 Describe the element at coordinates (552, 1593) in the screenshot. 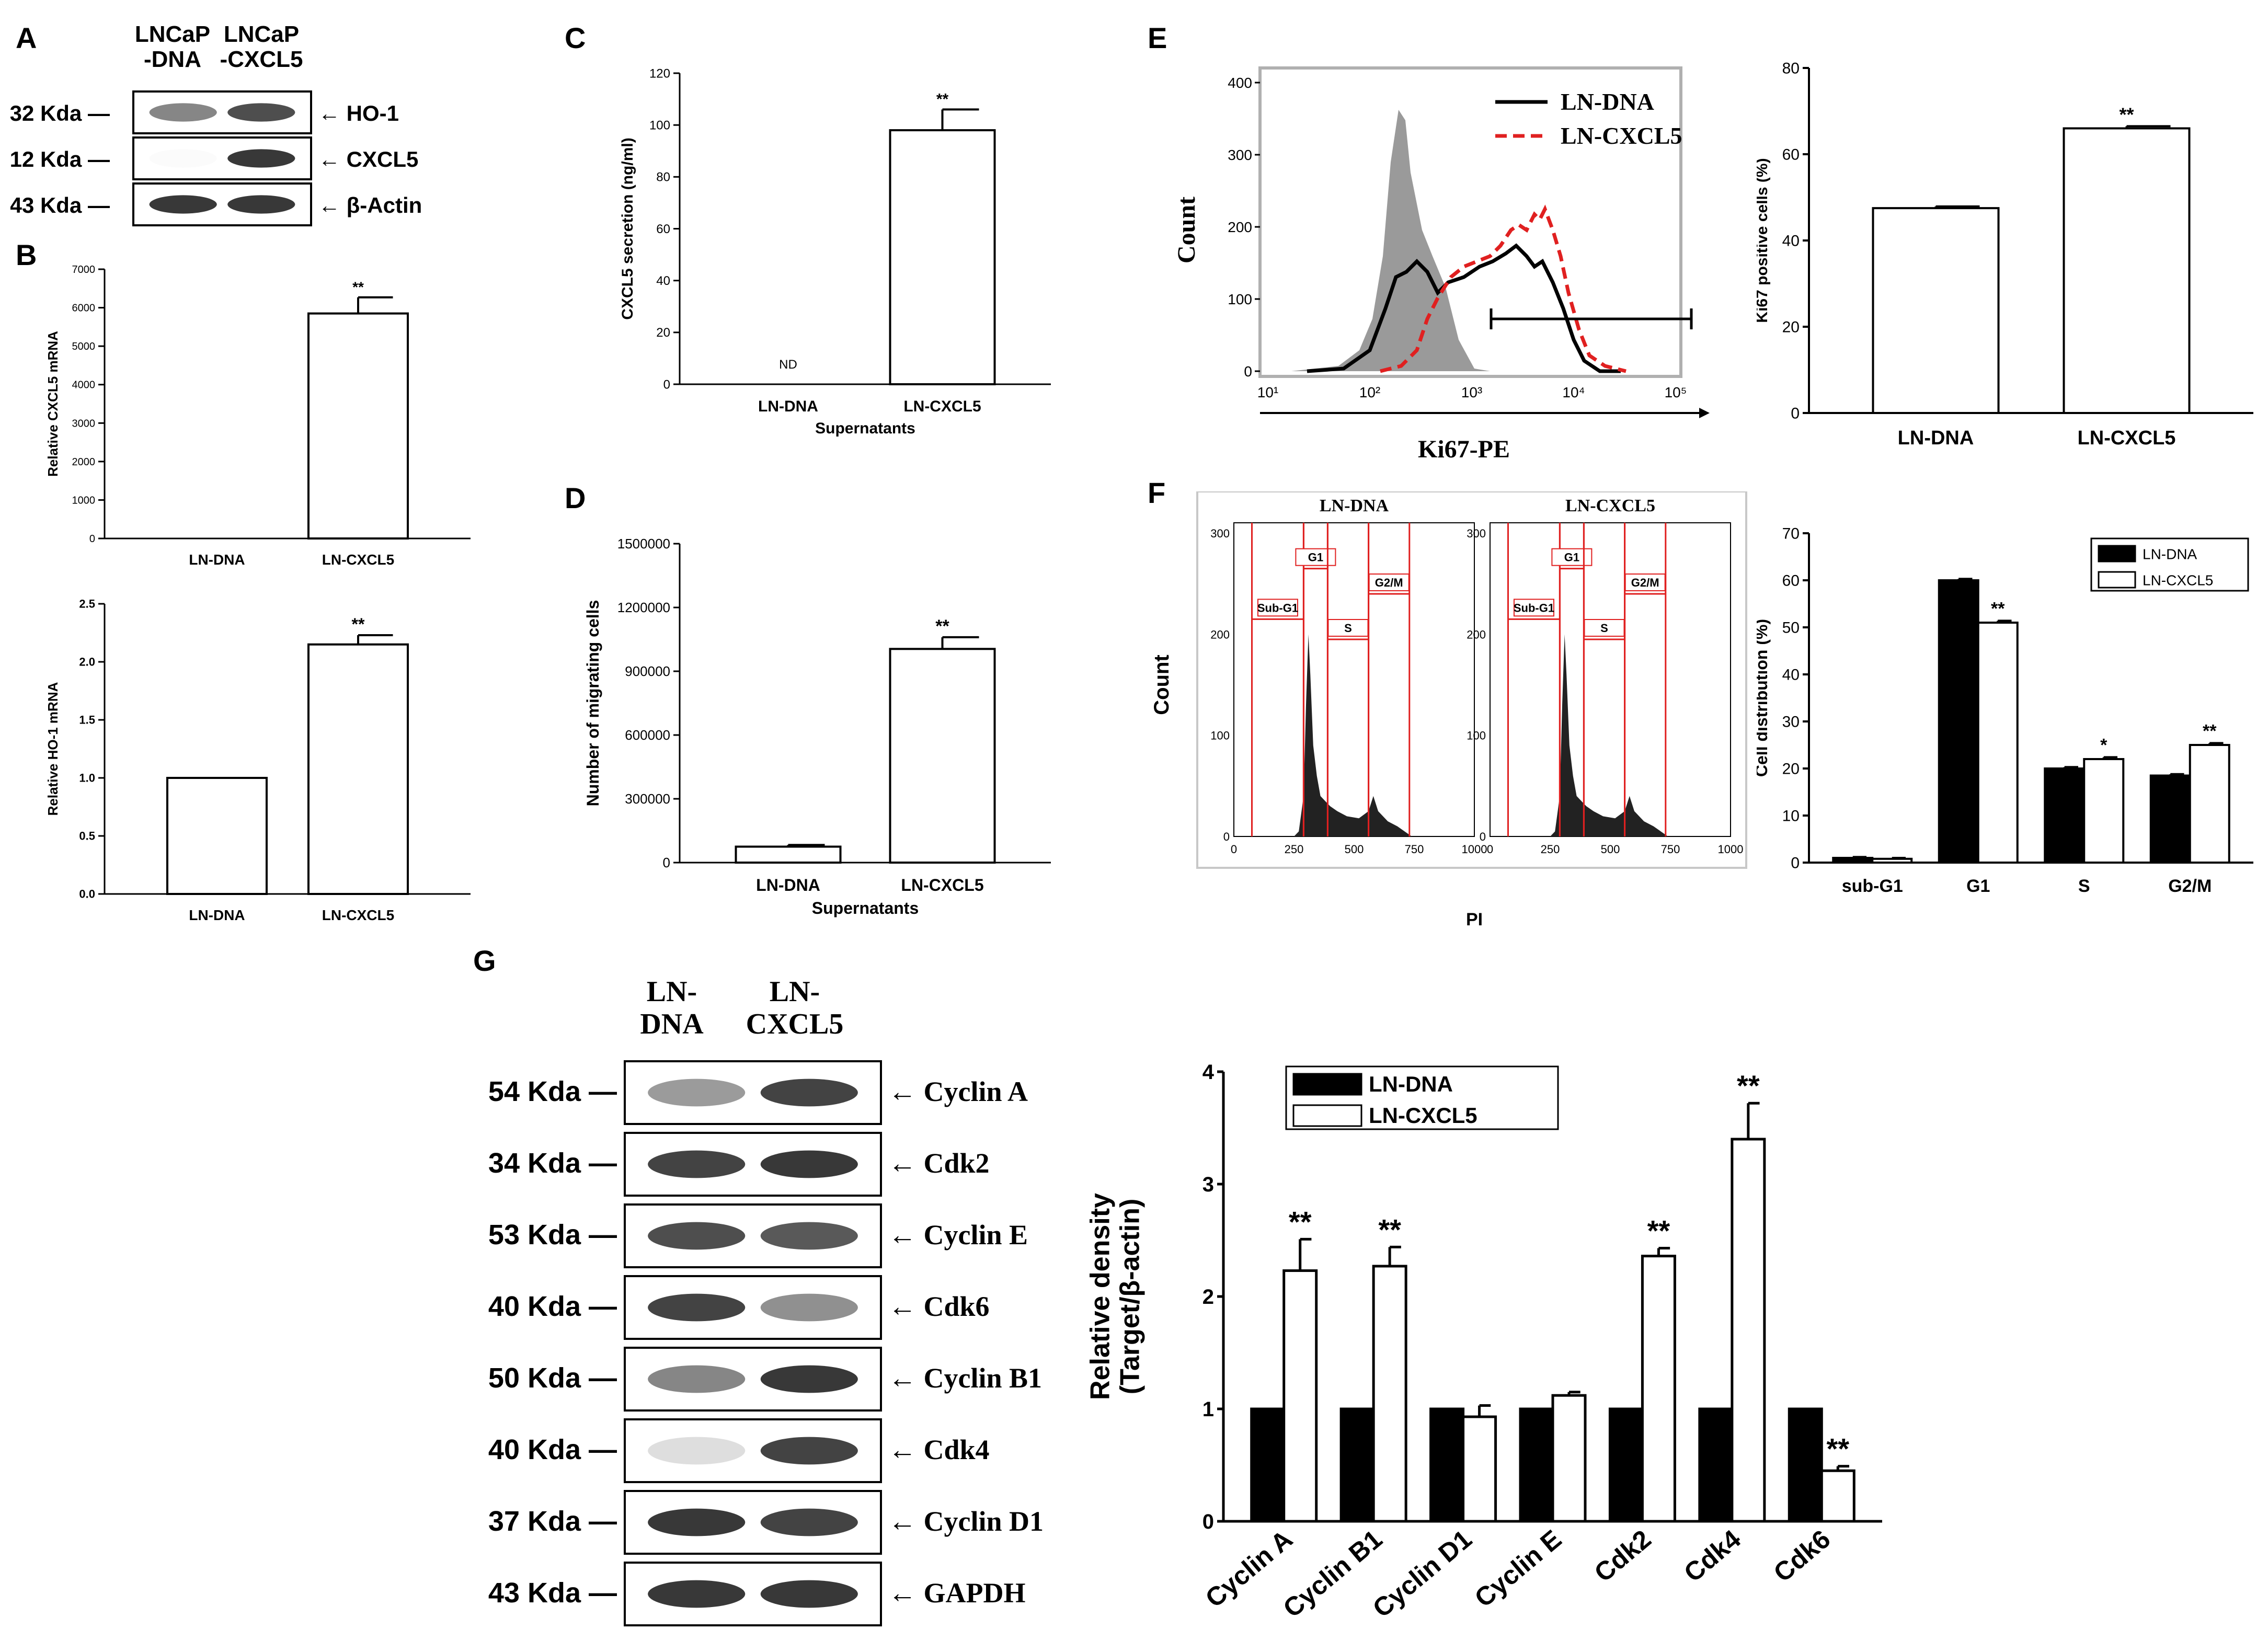

I see `blot-g-mw-label: 43 Kda —` at that location.